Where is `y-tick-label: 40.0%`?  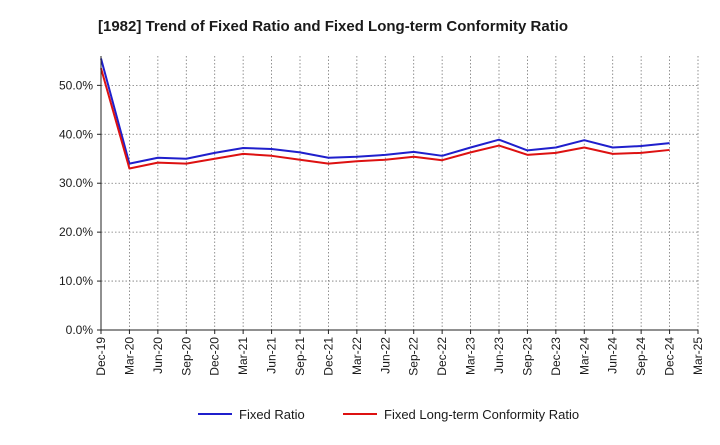
y-tick-label: 40.0% is located at coordinates (76, 134).